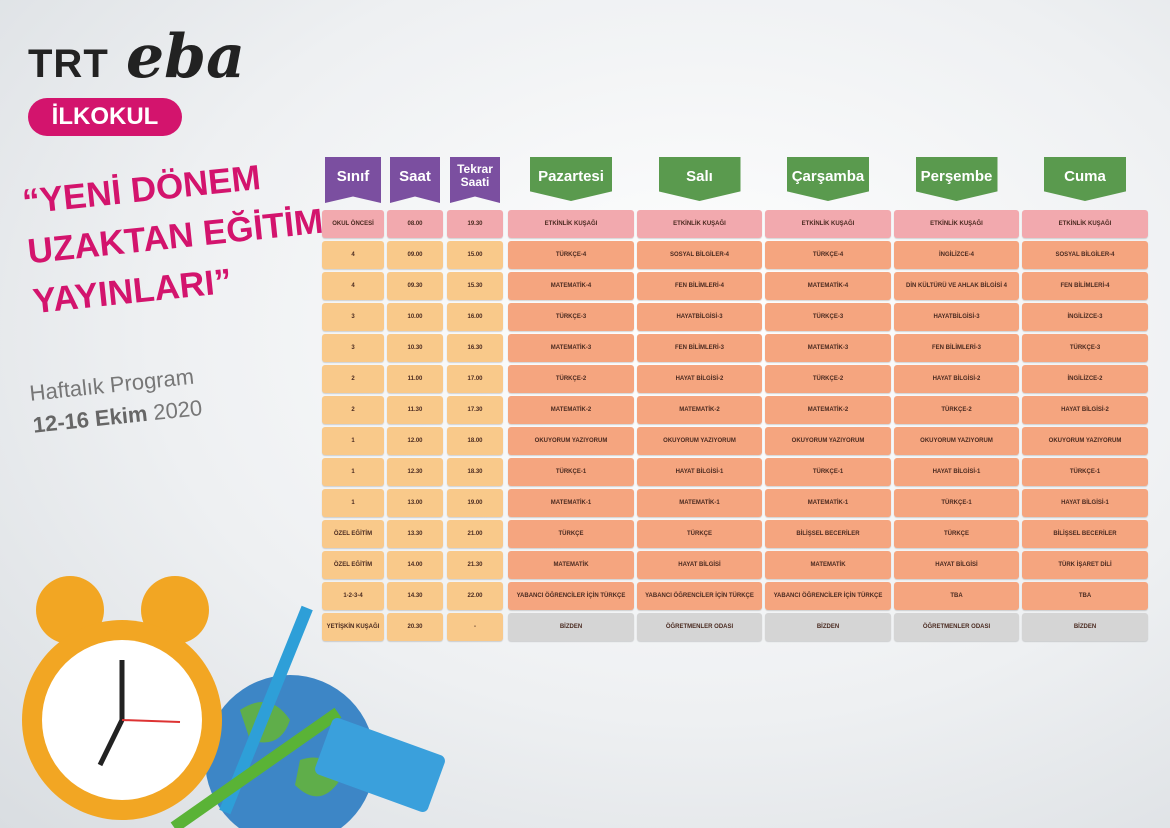  Describe the element at coordinates (1085, 379) in the screenshot. I see `table-cell: İNGİLİZCE-2` at that location.